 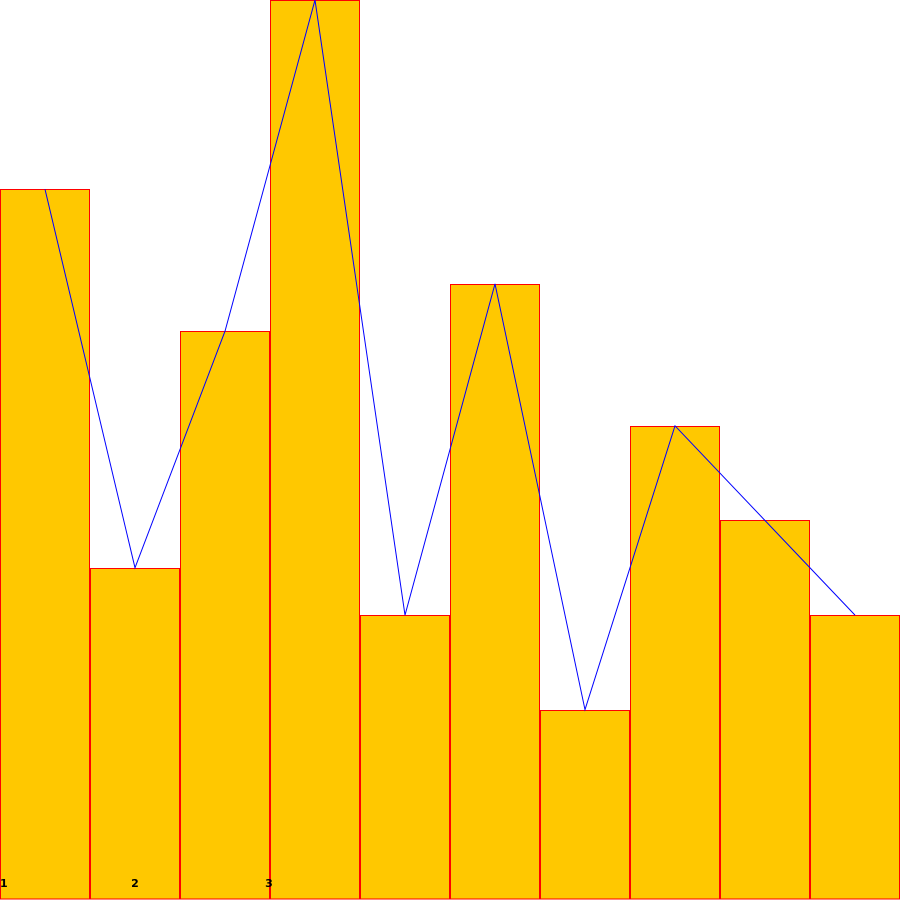 I want to click on x-tick-label-2: 2, so click(x=135, y=883).